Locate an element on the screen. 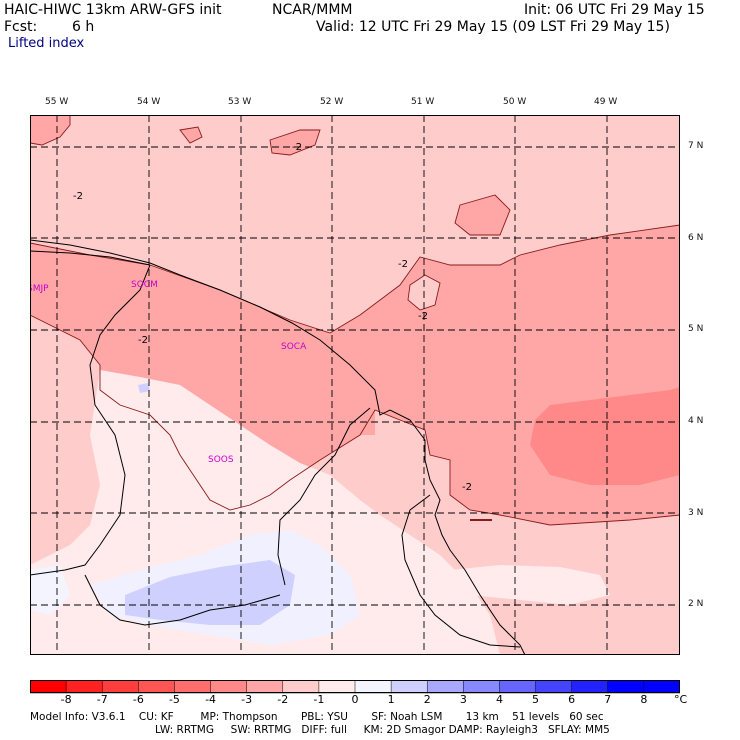 Image resolution: width=740 pixels, height=740 pixels. lat-label: 4 N is located at coordinates (696, 421).